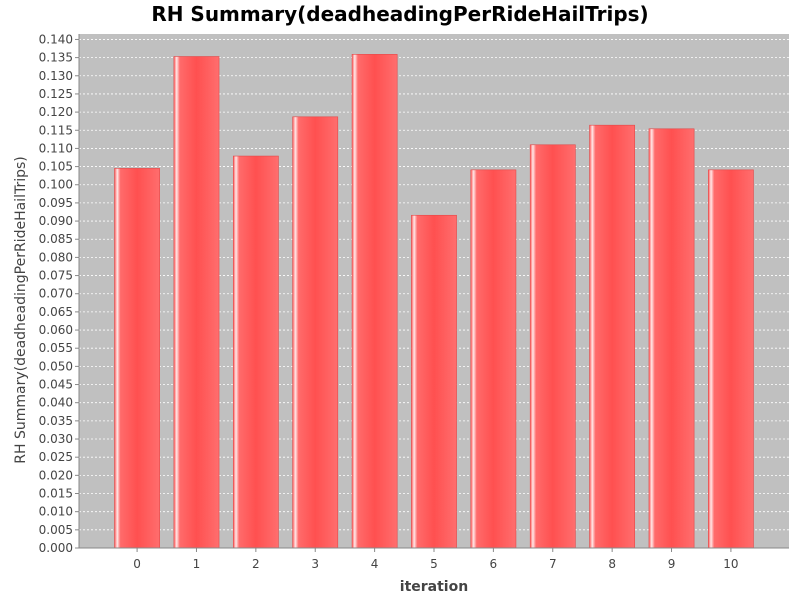 The width and height of the screenshot is (800, 600). I want to click on x-tick-label: 5, so click(434, 564).